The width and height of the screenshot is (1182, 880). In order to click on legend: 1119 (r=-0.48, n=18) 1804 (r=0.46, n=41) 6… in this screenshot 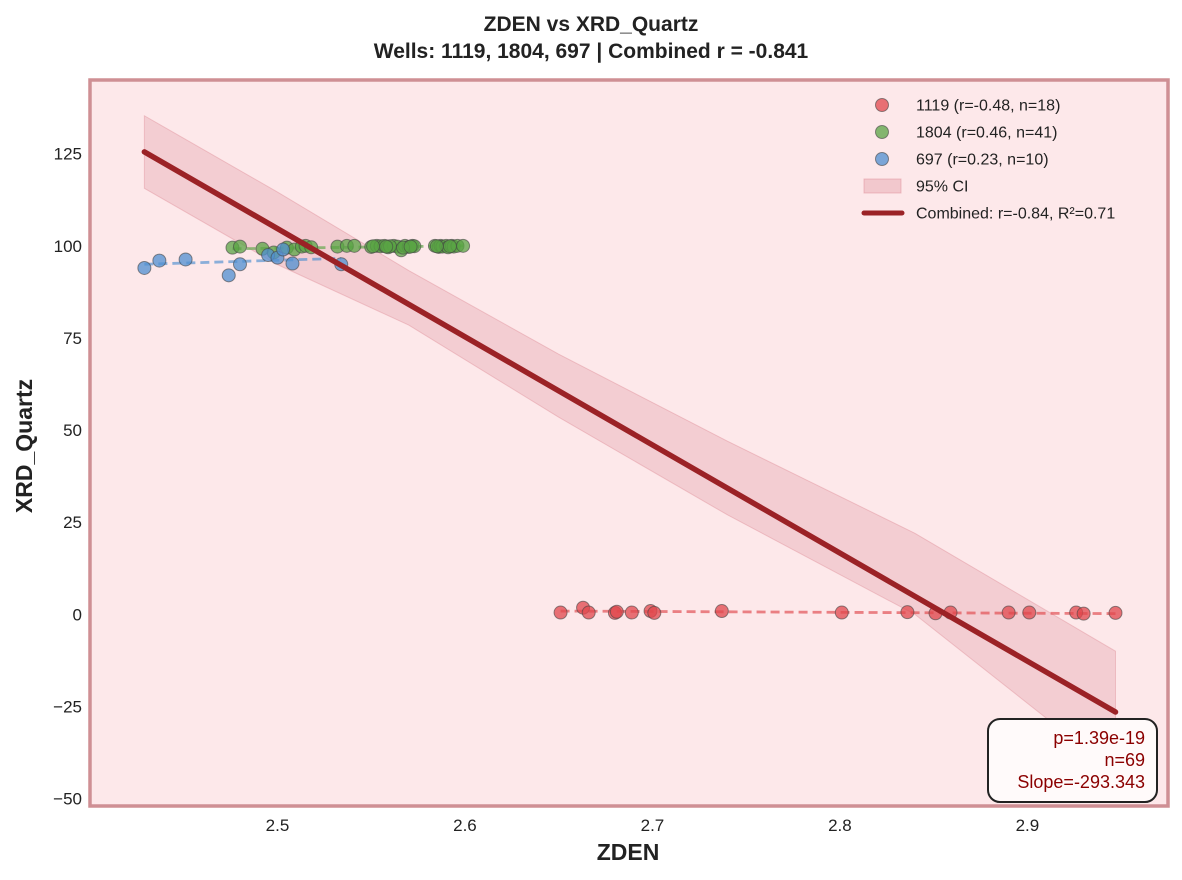, I will do `click(988, 160)`.